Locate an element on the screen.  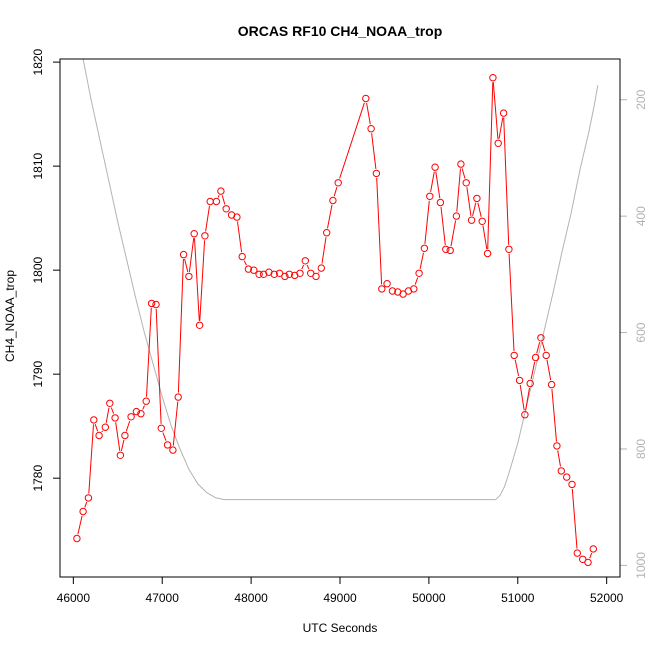
x-tick-label: 48000 is located at coordinates (251, 598).